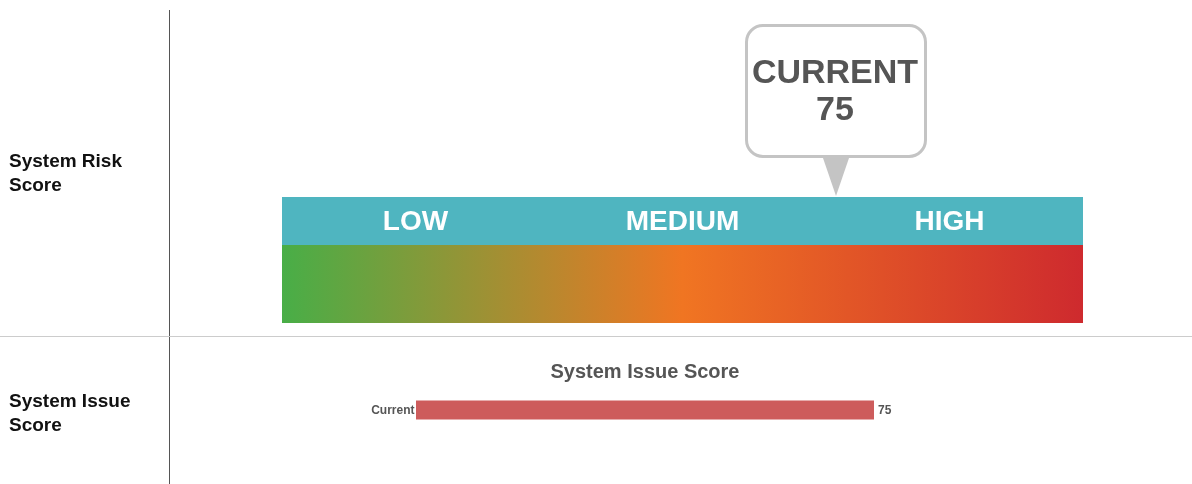 The image size is (1192, 484). Describe the element at coordinates (393, 410) in the screenshot. I see `y-tick-label: Current` at that location.